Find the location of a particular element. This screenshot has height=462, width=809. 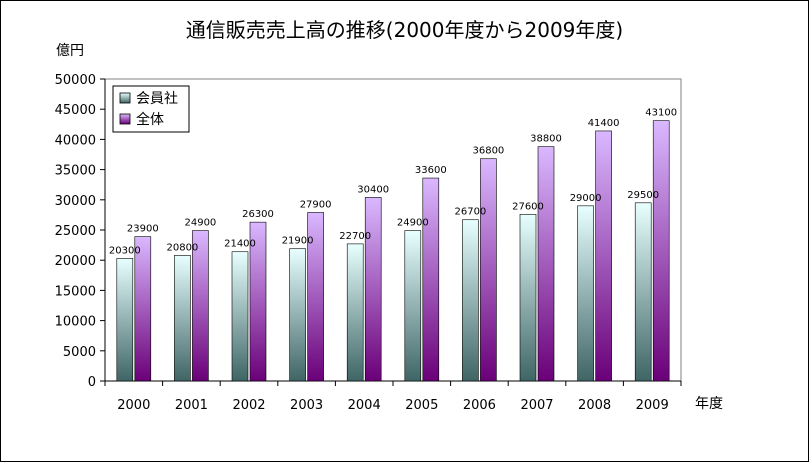

legend-swatch-total is located at coordinates (125, 119).